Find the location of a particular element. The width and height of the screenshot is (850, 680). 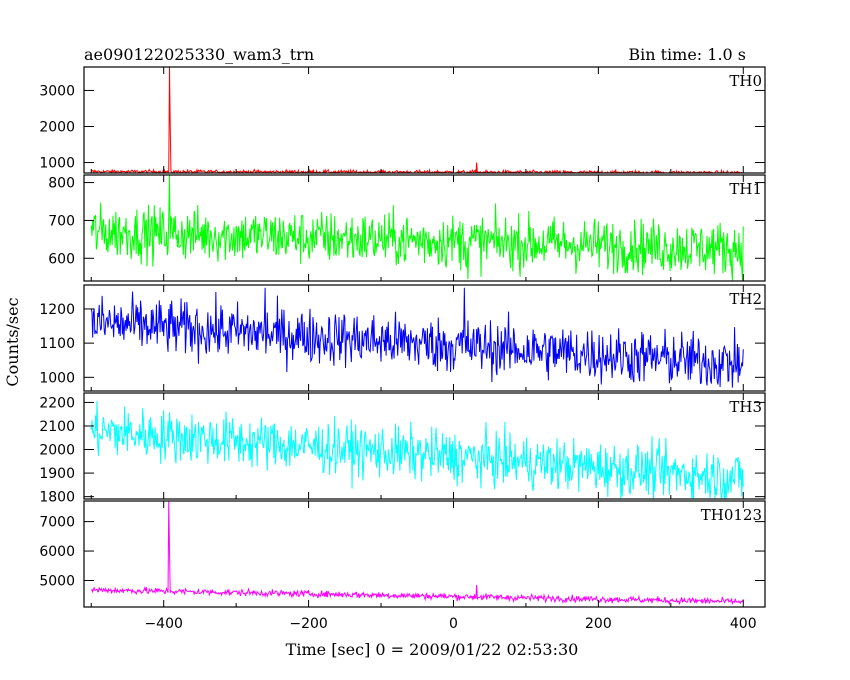

panel-label: TH3 is located at coordinates (745, 407).